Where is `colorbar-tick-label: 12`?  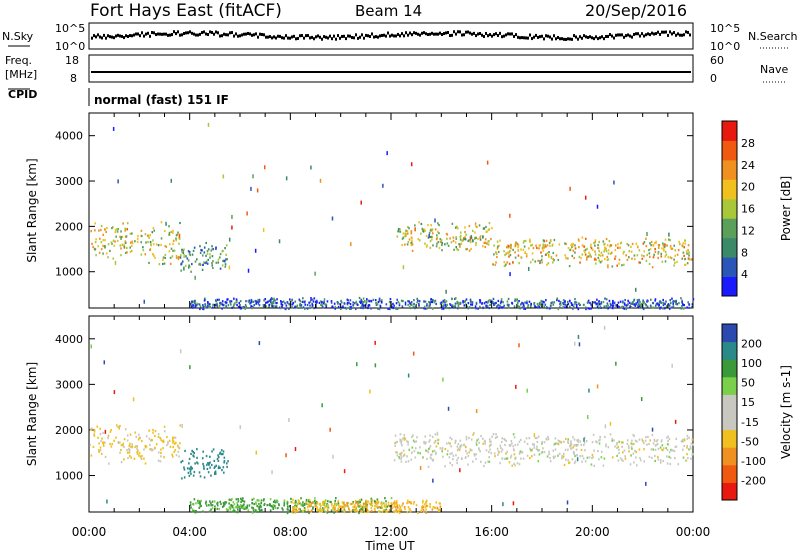 colorbar-tick-label: 12 is located at coordinates (748, 230).